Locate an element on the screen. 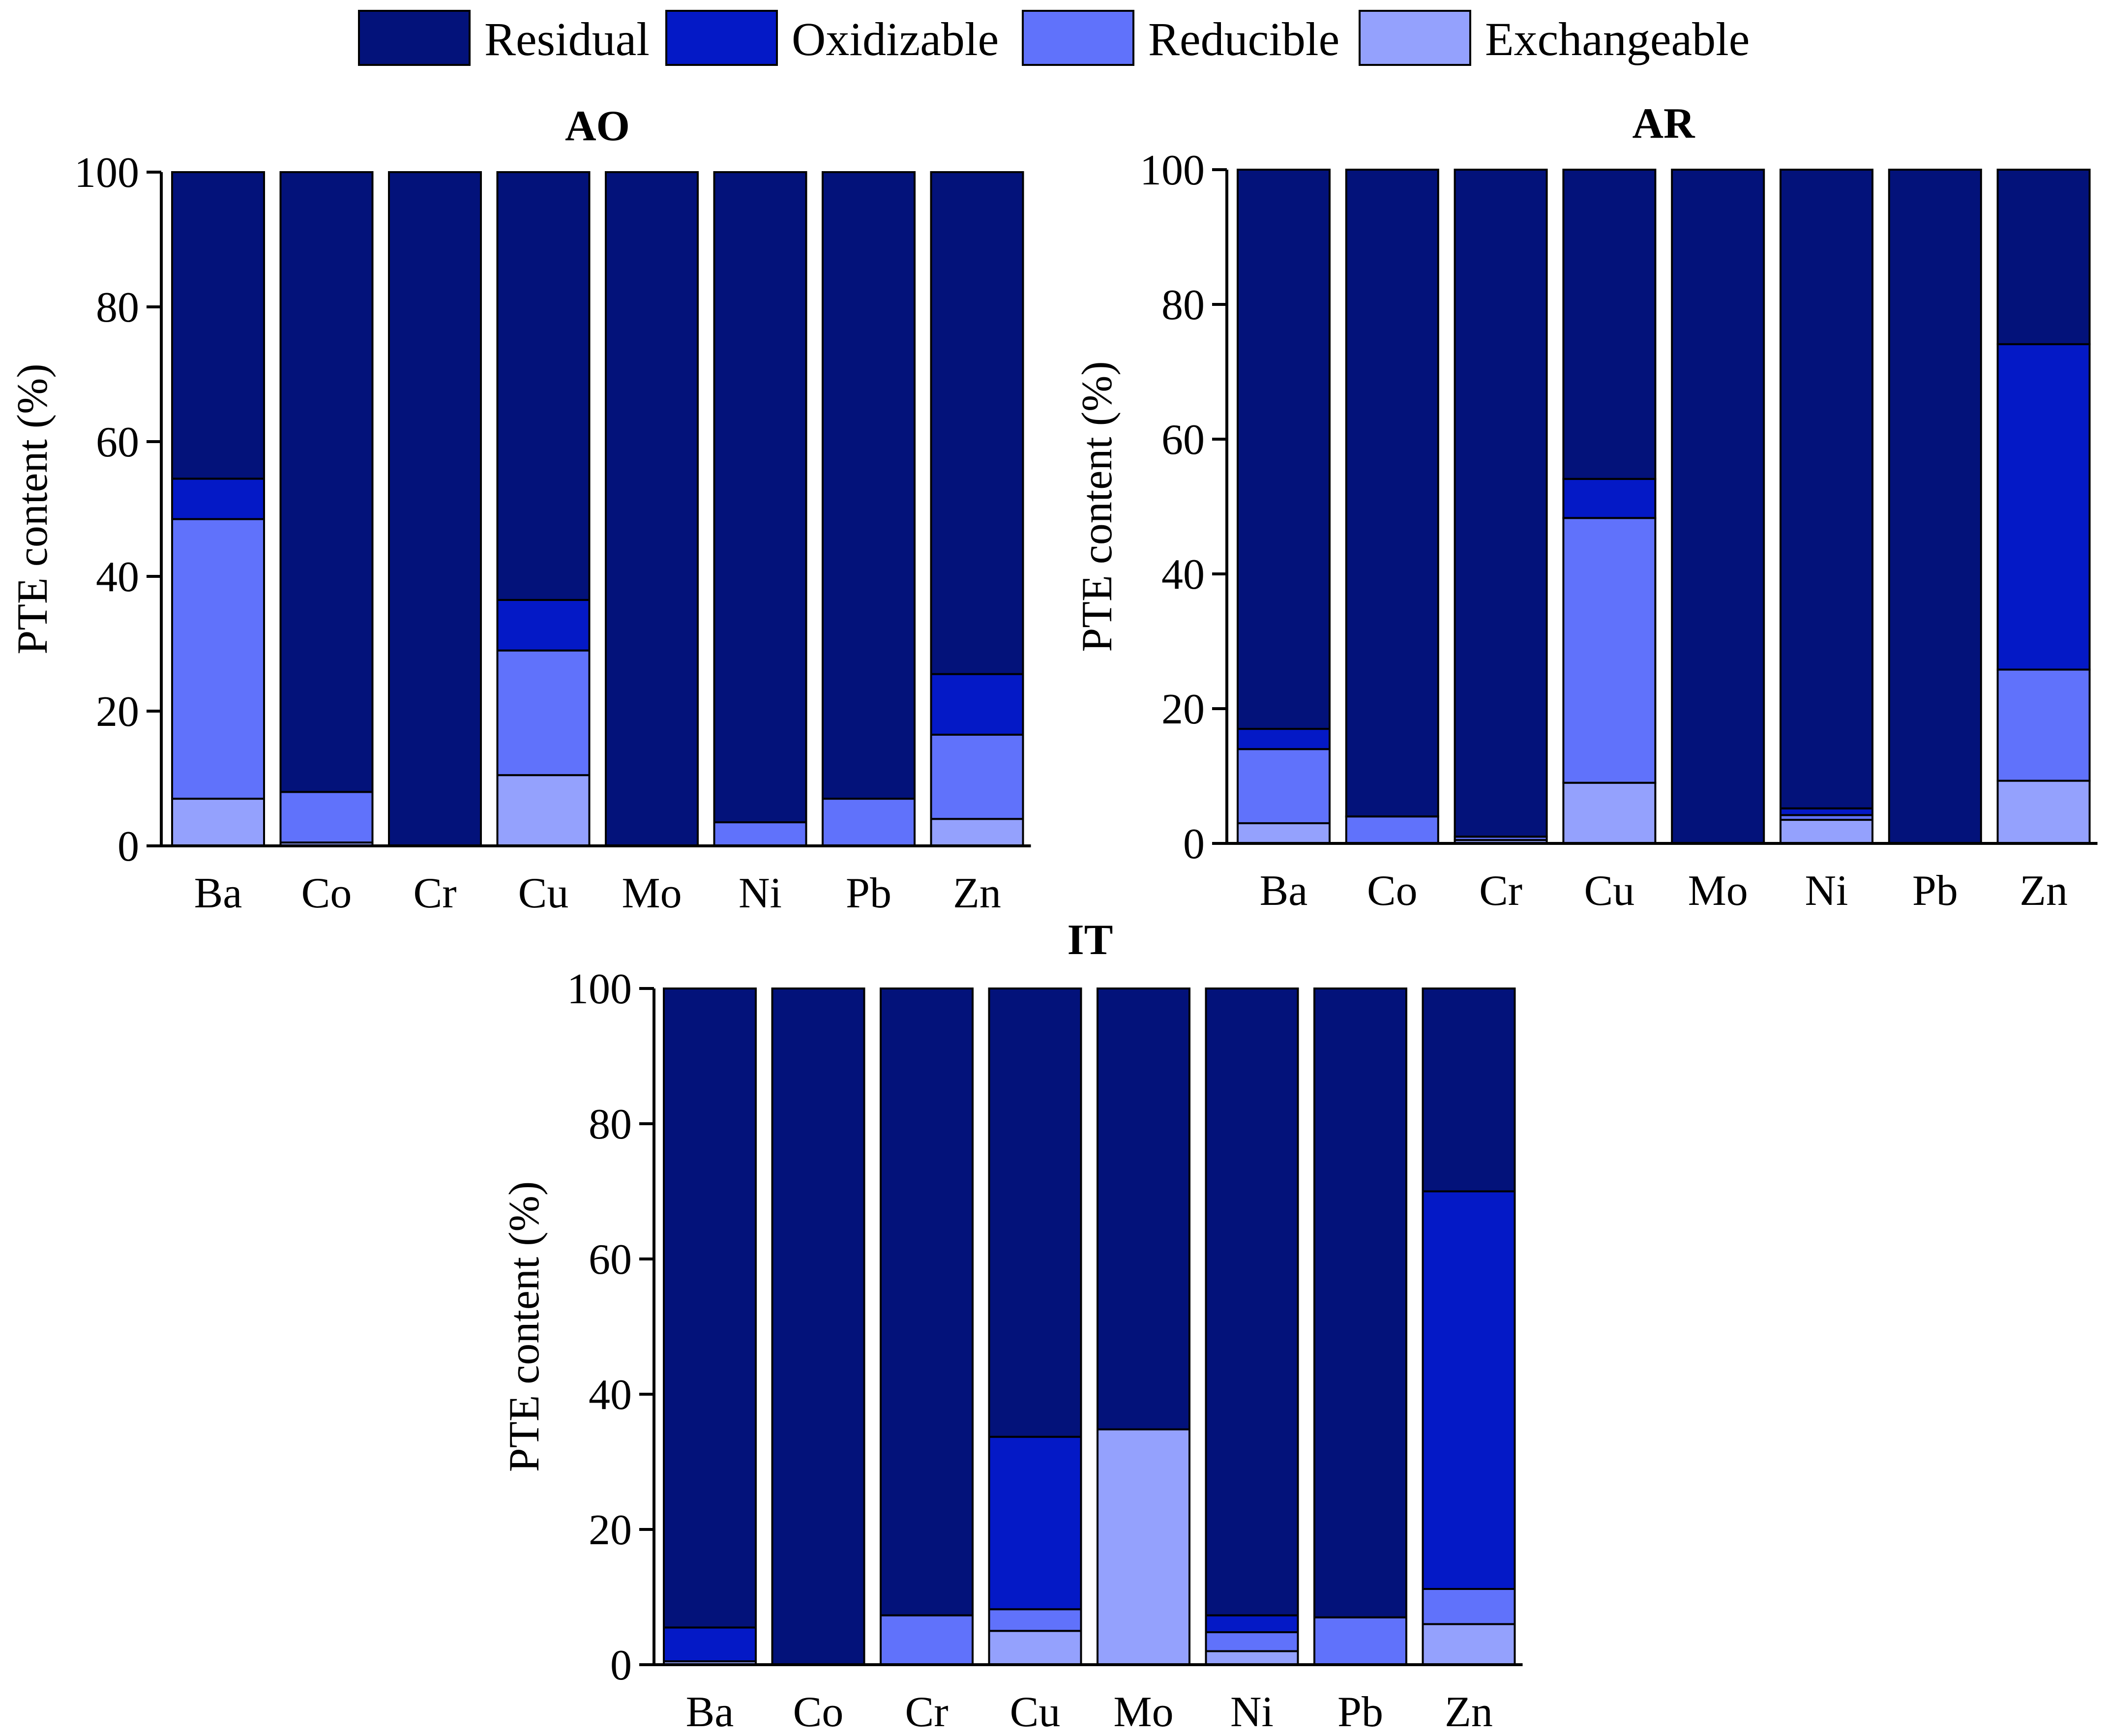 The image size is (2108, 1736). legend-swatch-exchangeable is located at coordinates (1415, 38).